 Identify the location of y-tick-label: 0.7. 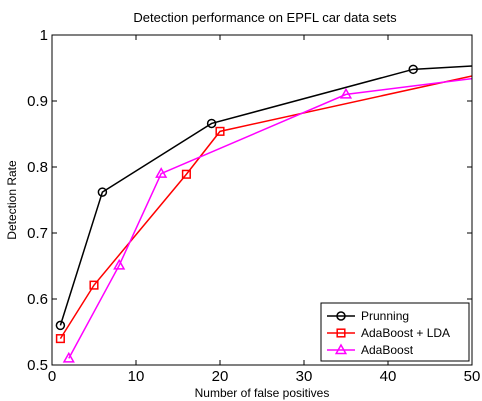
(37, 233).